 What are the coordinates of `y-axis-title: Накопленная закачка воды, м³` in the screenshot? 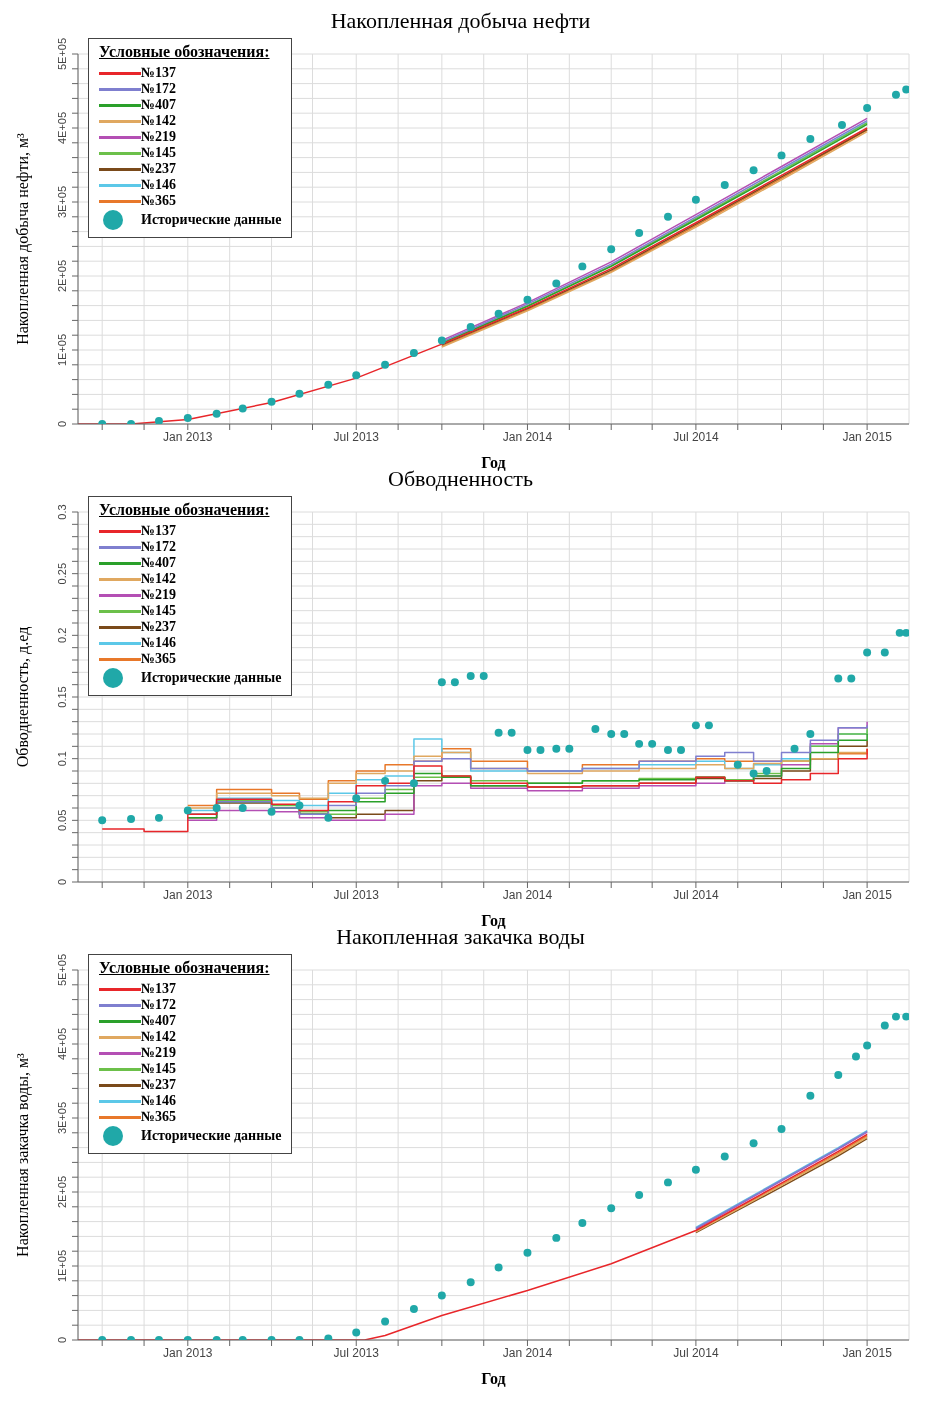 It's located at (22, 1154).